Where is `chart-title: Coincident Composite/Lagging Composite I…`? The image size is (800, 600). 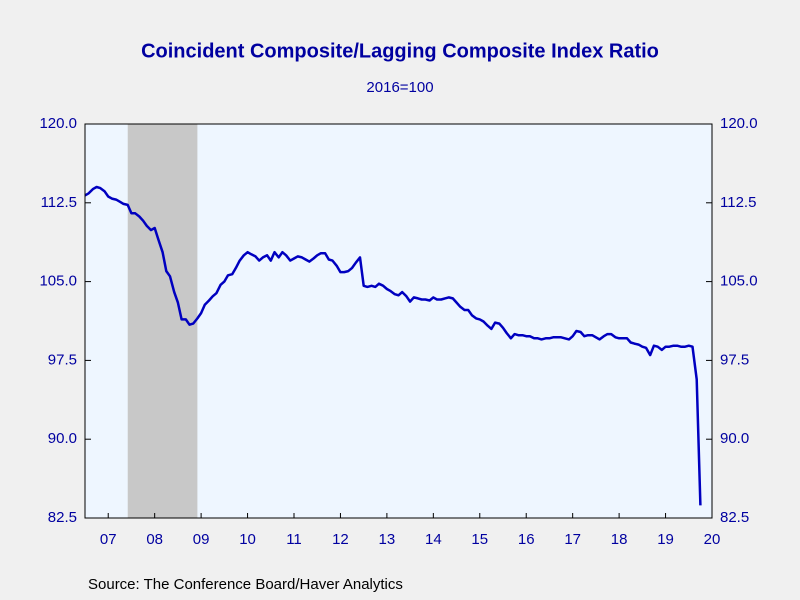
chart-title: Coincident Composite/Lagging Composite I… is located at coordinates (400, 51).